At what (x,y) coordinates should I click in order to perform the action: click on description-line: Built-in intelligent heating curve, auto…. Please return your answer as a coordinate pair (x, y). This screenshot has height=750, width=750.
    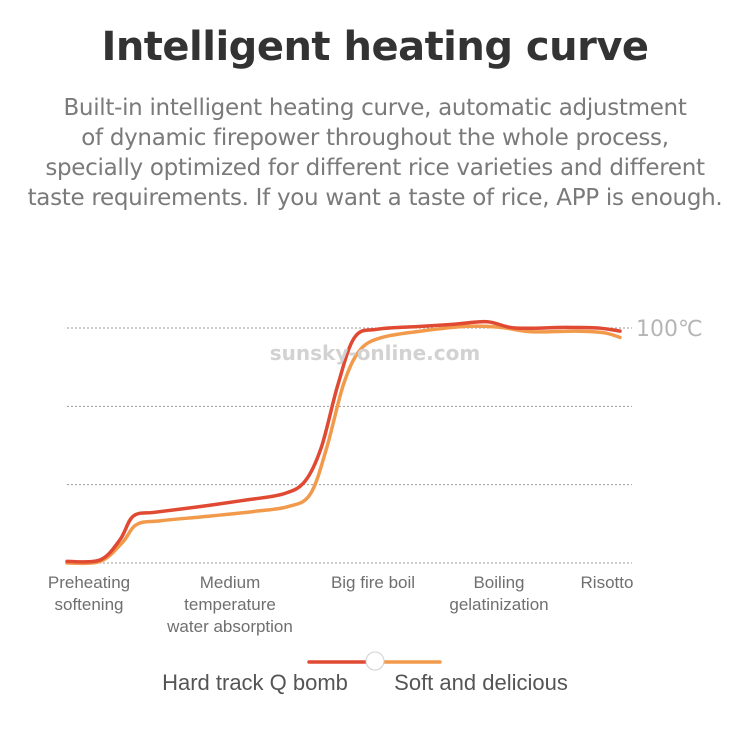
    Looking at the image, I should click on (375, 108).